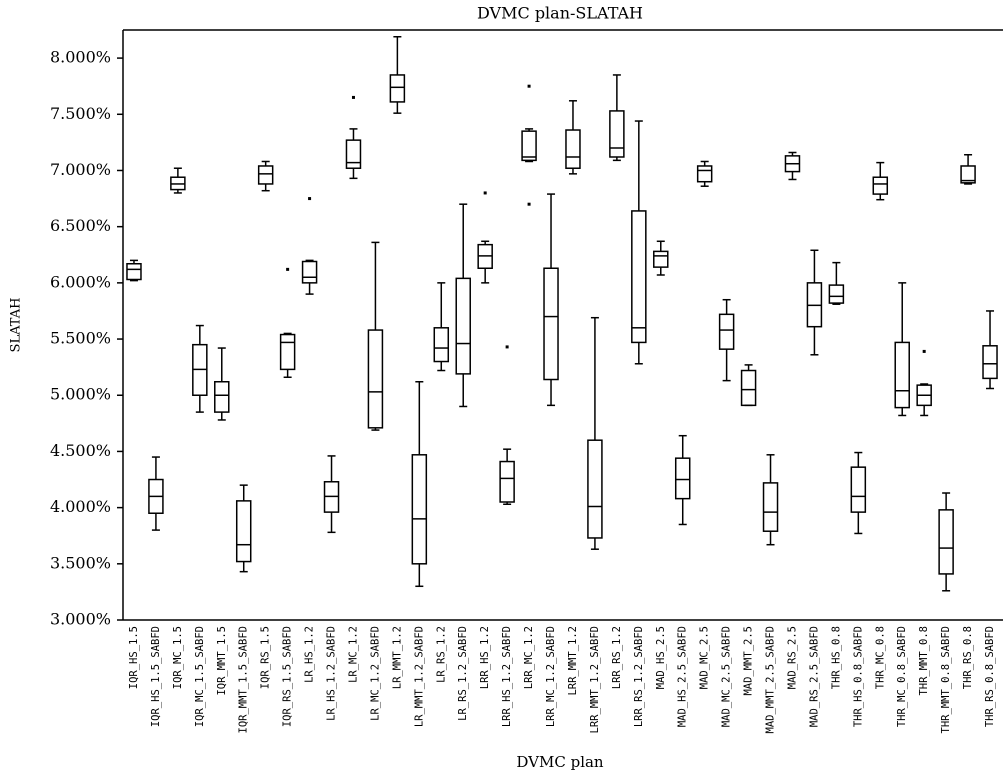 The image size is (1003, 782). What do you see at coordinates (80, 619) in the screenshot?
I see `y-tick-label: 3.000%` at bounding box center [80, 619].